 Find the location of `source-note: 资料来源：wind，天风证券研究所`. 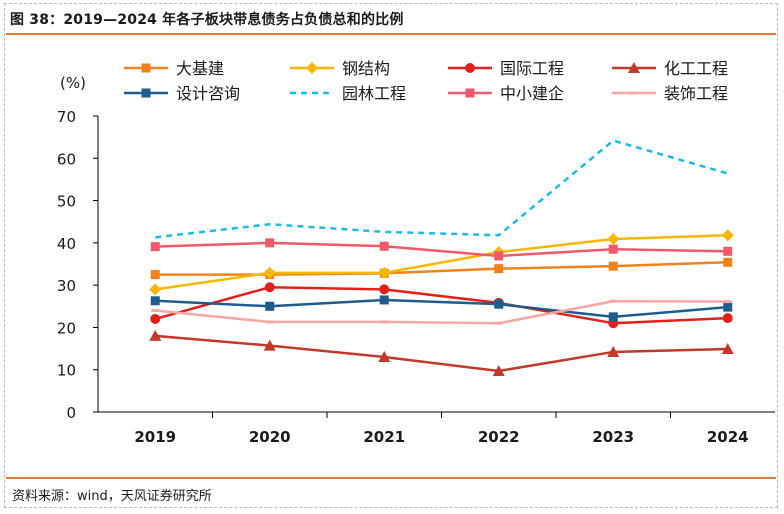

source-note: 资料来源：wind，天风证券研究所 is located at coordinates (112, 496).